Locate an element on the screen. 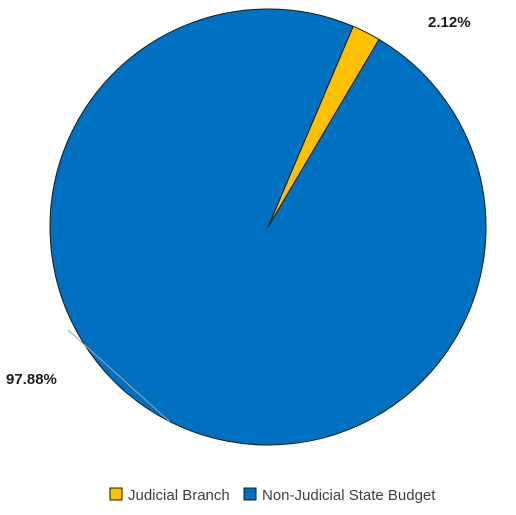 Image resolution: width=516 pixels, height=515 pixels. legend-swatch-judicial-branch is located at coordinates (116, 494).